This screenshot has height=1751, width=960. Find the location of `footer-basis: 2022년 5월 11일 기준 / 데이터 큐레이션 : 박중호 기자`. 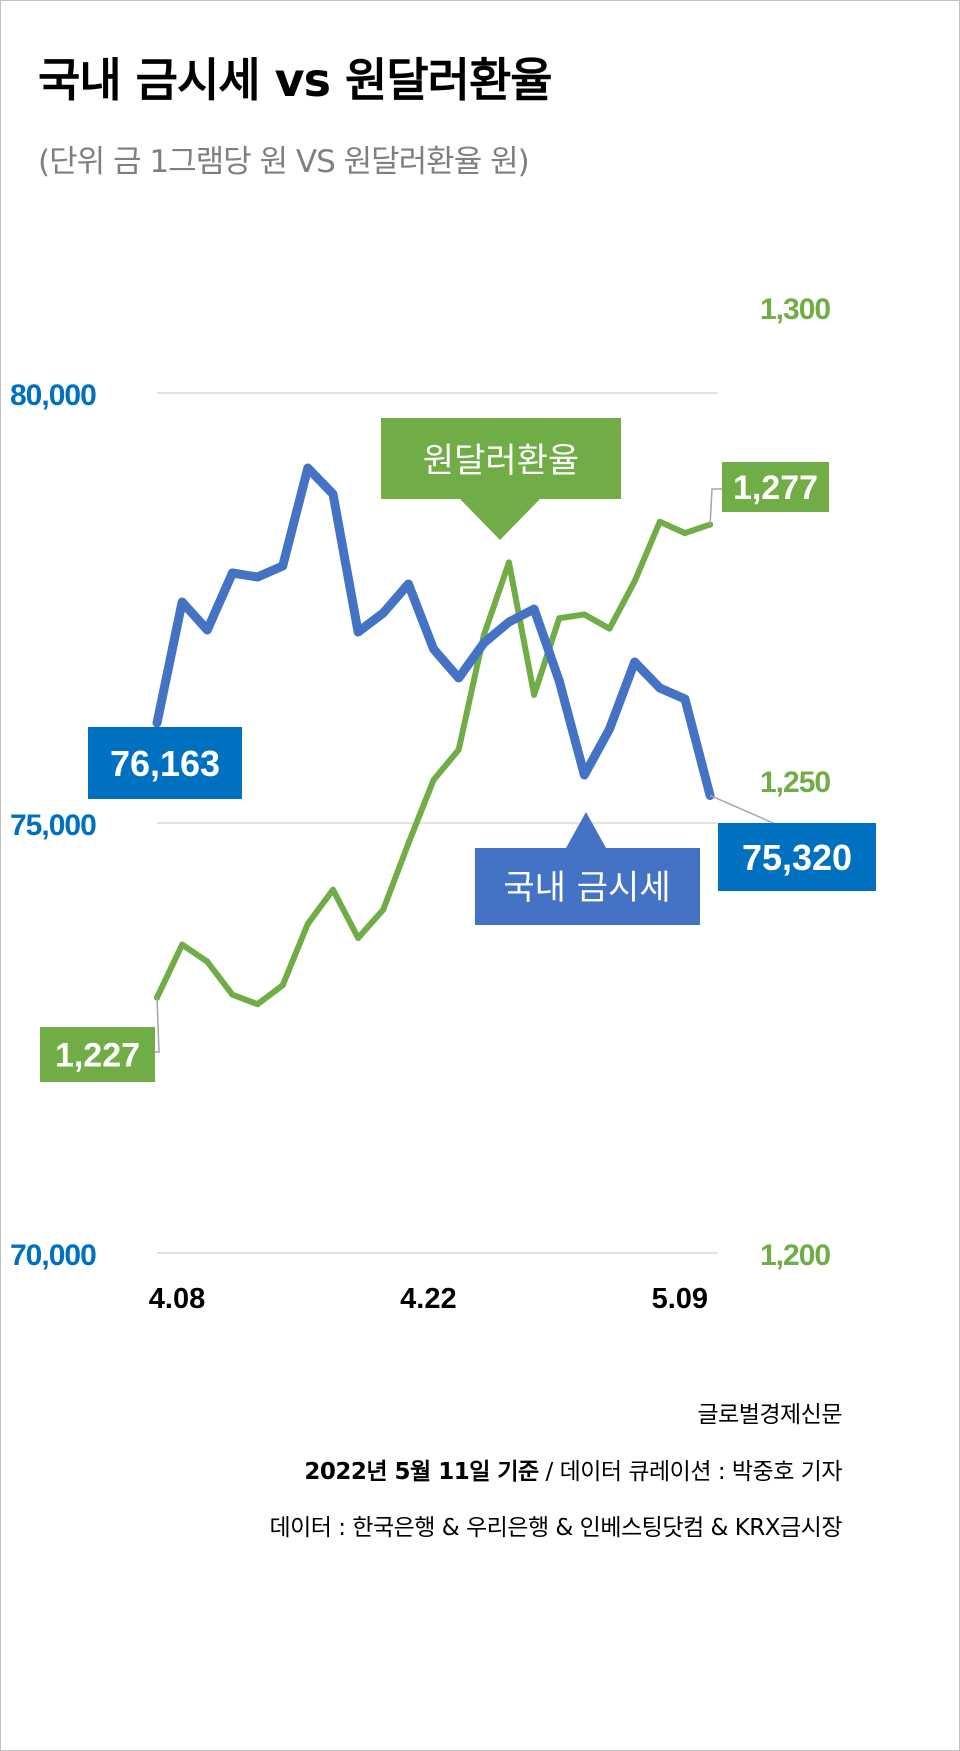

footer-basis: 2022년 5월 11일 기준 / 데이터 큐레이션 : 박중호 기자 is located at coordinates (573, 1469).